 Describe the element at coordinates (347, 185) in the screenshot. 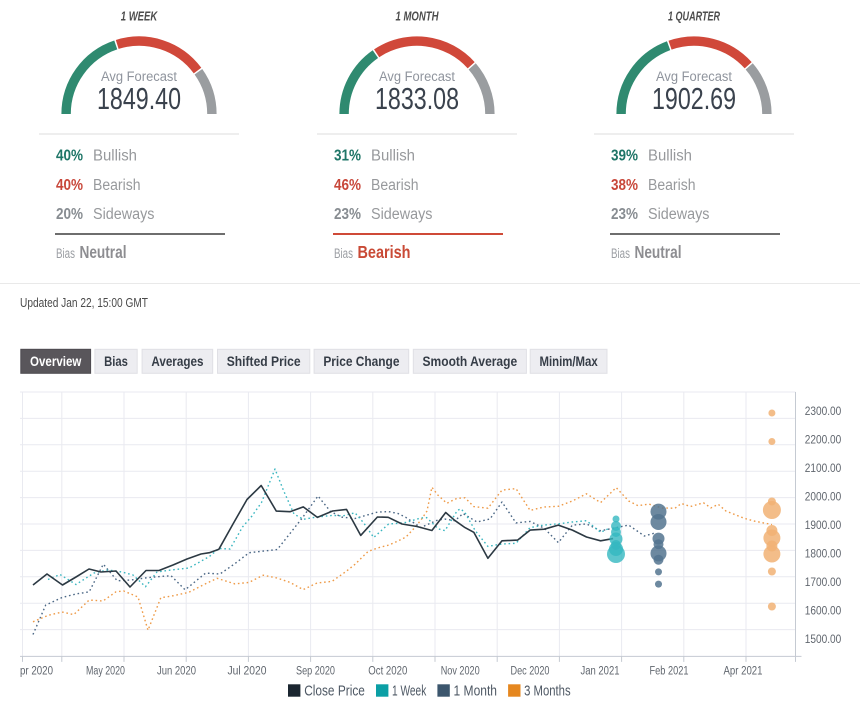

I see `svg-text: 46%` at that location.